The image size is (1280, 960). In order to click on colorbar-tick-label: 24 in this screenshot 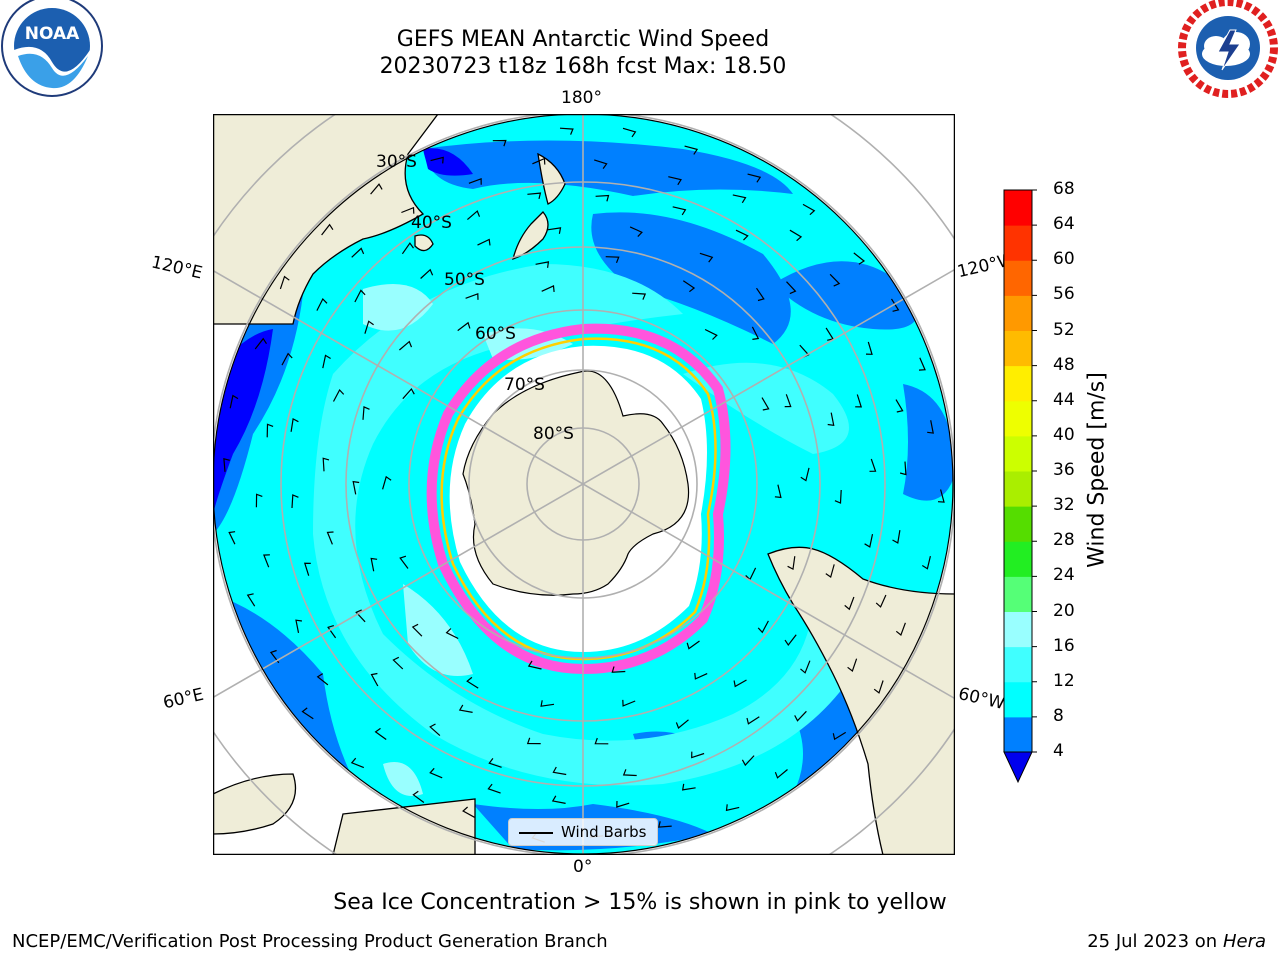, I will do `click(1064, 575)`.